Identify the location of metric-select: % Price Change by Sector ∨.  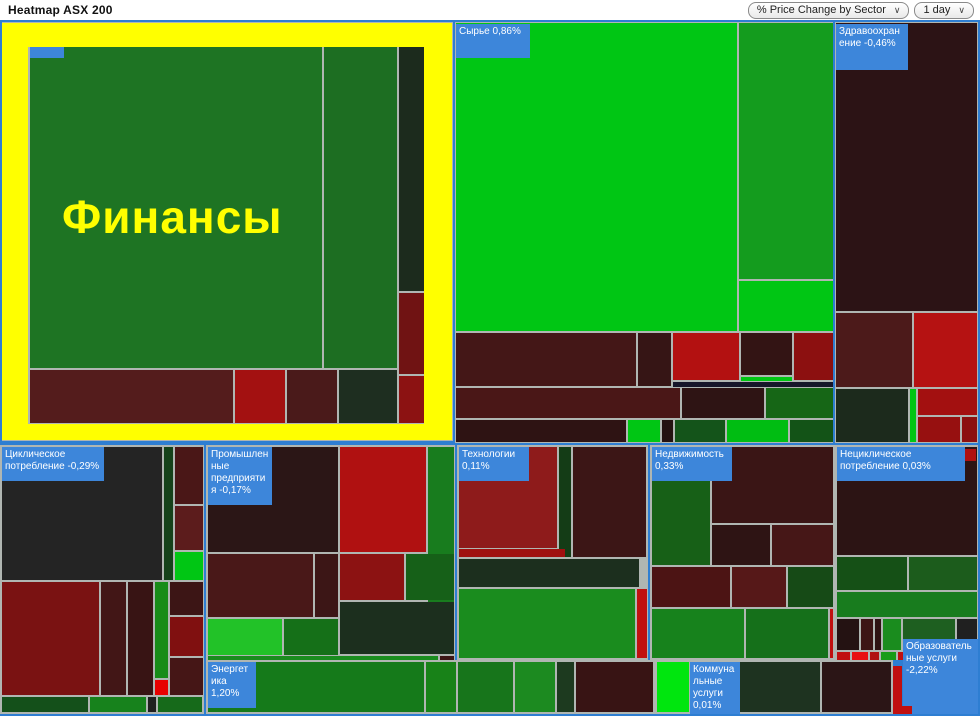
(828, 10).